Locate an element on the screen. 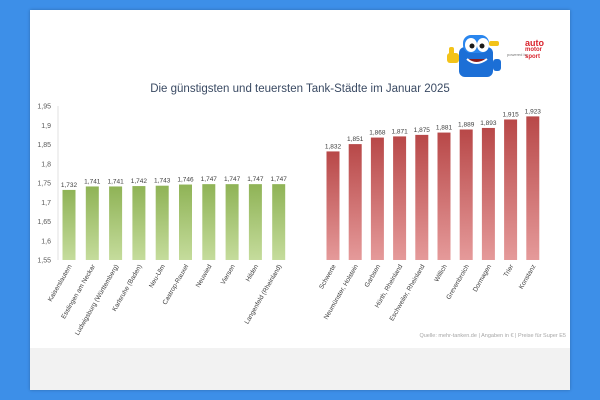 The height and width of the screenshot is (400, 600). y-tick-label: 1,6 is located at coordinates (46, 241).